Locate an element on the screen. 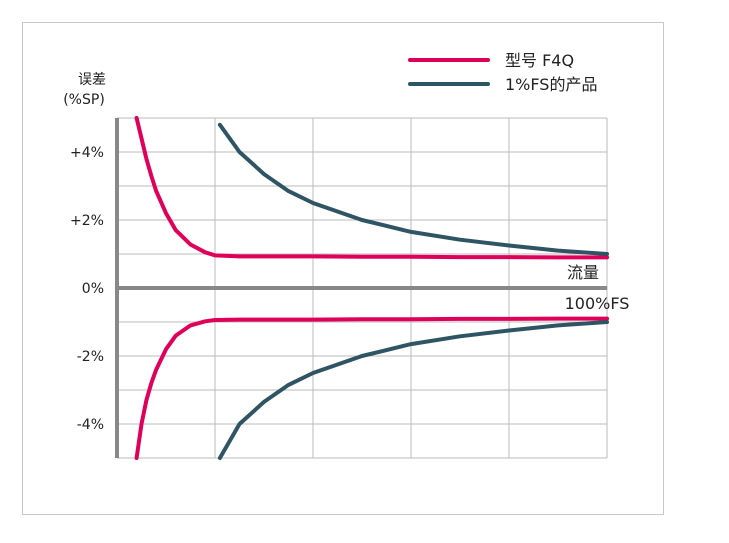 This screenshot has height=543, width=729. y-tick-label: -2% is located at coordinates (90, 357).